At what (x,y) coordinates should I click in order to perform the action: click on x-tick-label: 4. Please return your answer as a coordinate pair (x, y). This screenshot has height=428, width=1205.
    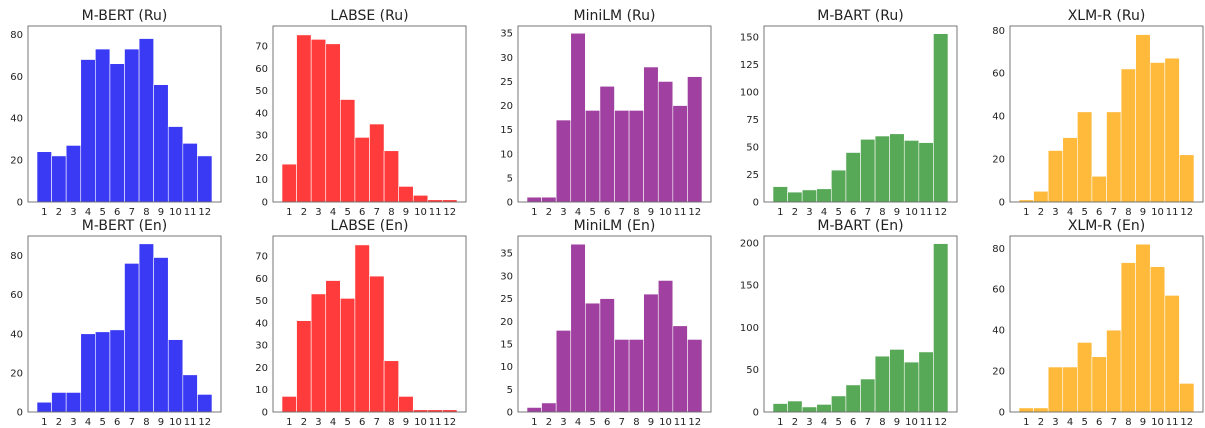
    Looking at the image, I should click on (578, 212).